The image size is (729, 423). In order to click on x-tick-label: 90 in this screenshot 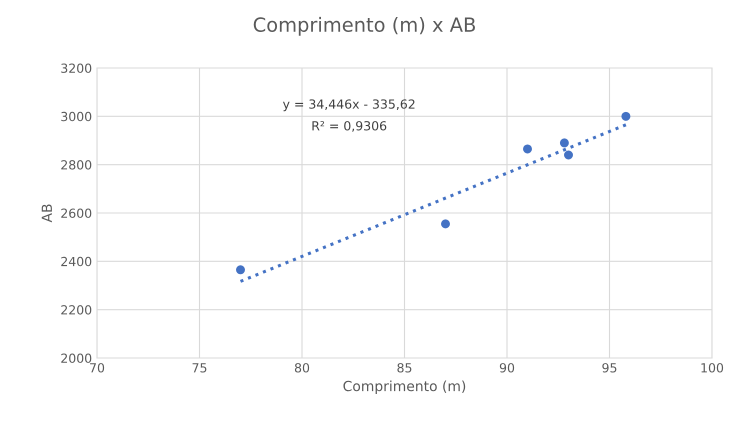, I will do `click(507, 368)`.